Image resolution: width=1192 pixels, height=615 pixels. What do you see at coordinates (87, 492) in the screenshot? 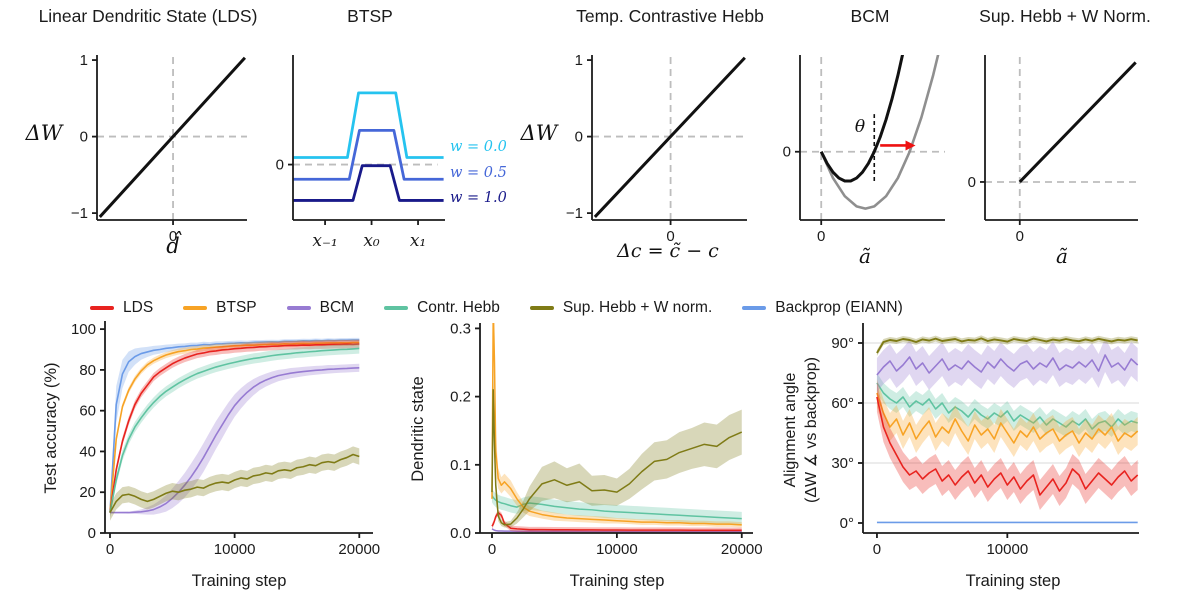
I see `y-tick-label: 20` at bounding box center [87, 492].